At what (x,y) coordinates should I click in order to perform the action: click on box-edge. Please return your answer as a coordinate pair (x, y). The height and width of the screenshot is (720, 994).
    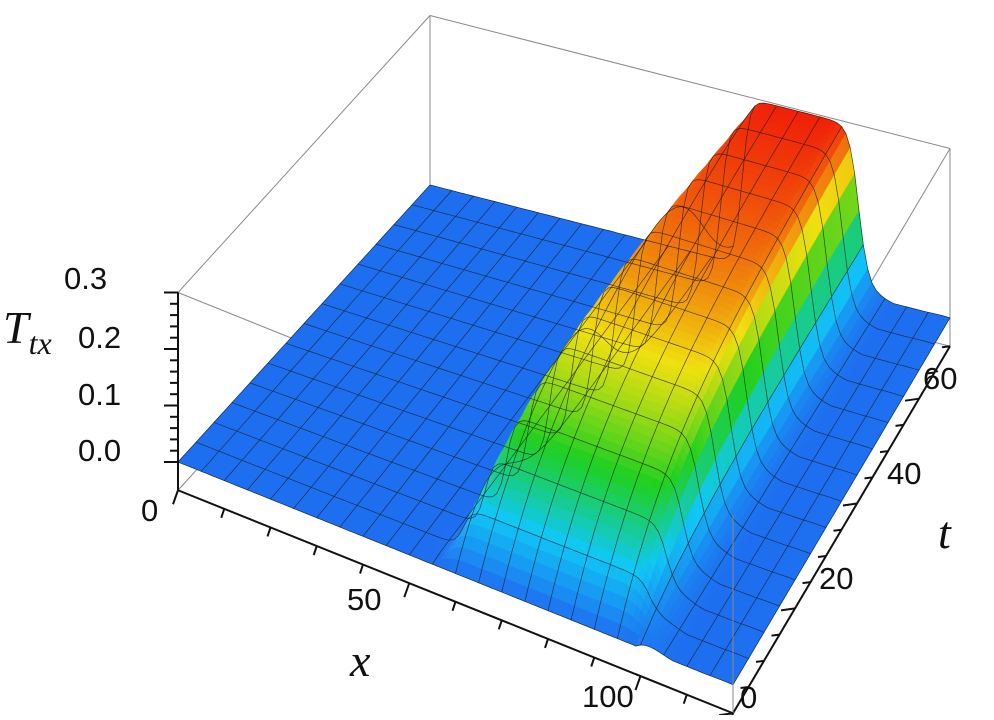
    Looking at the image, I should click on (690, 82).